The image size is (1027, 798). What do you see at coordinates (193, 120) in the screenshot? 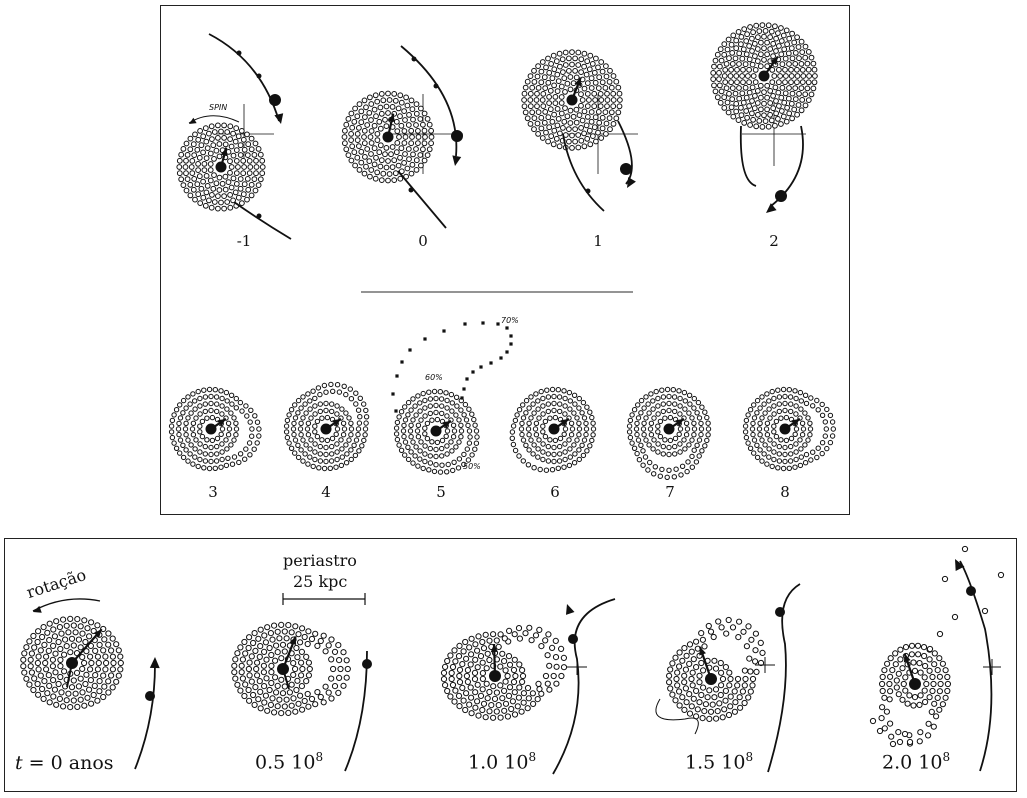
I see `spin-direction-arrowhead` at bounding box center [193, 120].